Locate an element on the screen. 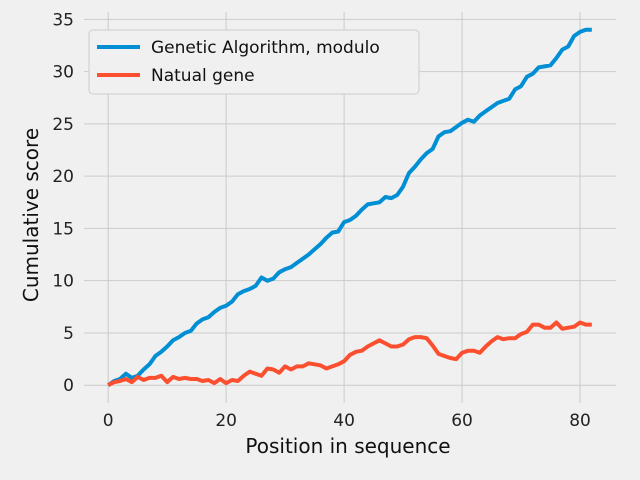 This screenshot has width=640, height=480. x-tick-label: 60 is located at coordinates (462, 421).